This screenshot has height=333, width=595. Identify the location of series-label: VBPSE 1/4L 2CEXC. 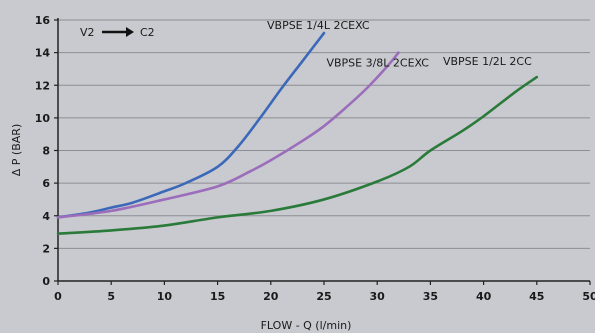
(318, 25).